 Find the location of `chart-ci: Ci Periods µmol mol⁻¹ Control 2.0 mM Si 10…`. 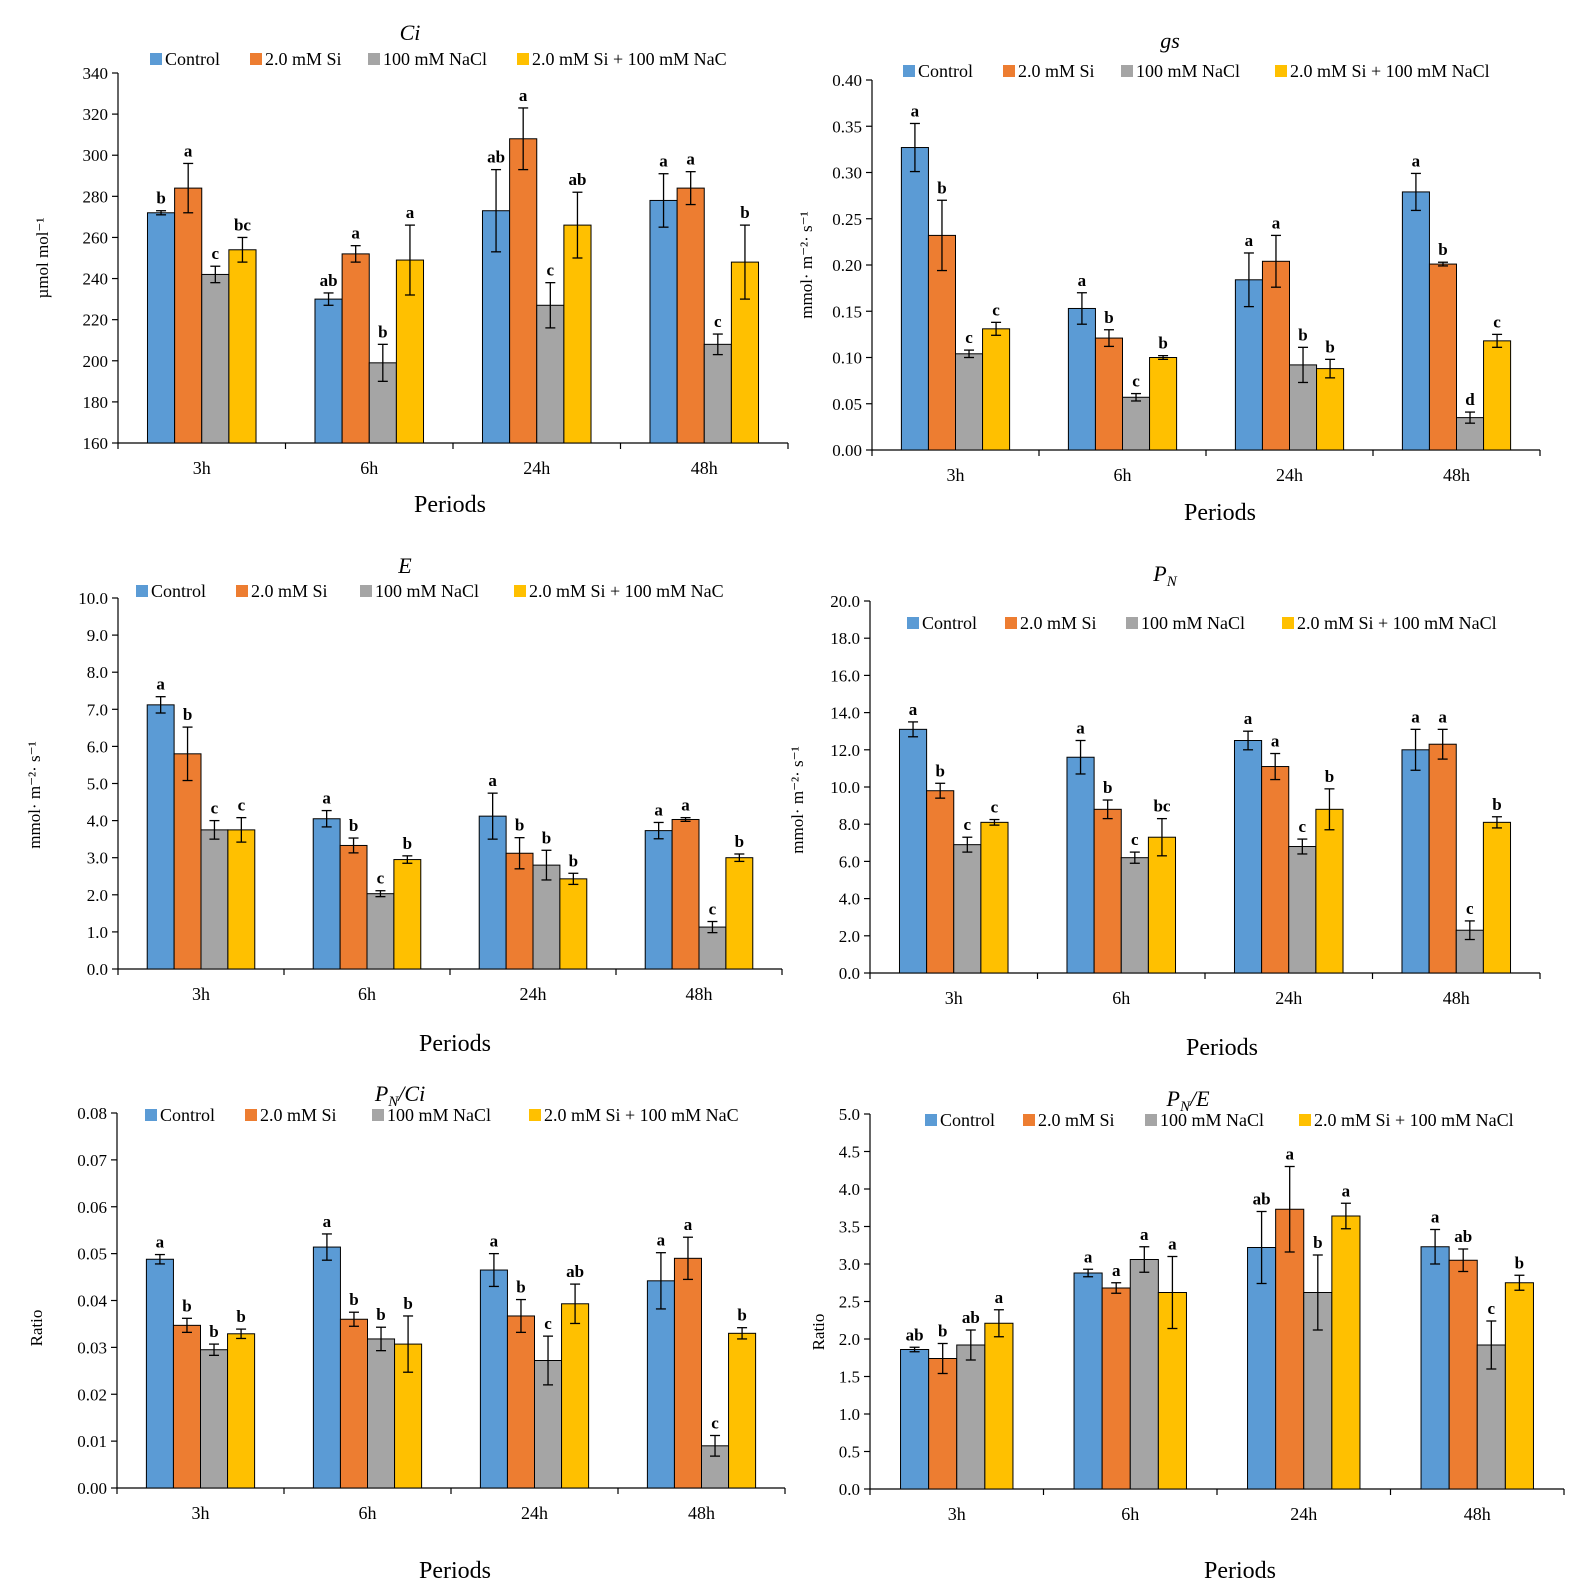

chart-ci: Ci Periods µmol mol⁻¹ Control 2.0 mM Si 10… is located at coordinates (411, 269).